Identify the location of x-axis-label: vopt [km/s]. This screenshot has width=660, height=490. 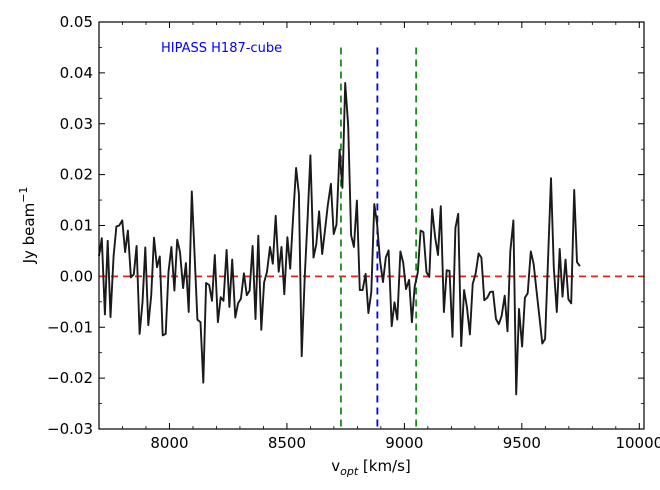
(371, 467).